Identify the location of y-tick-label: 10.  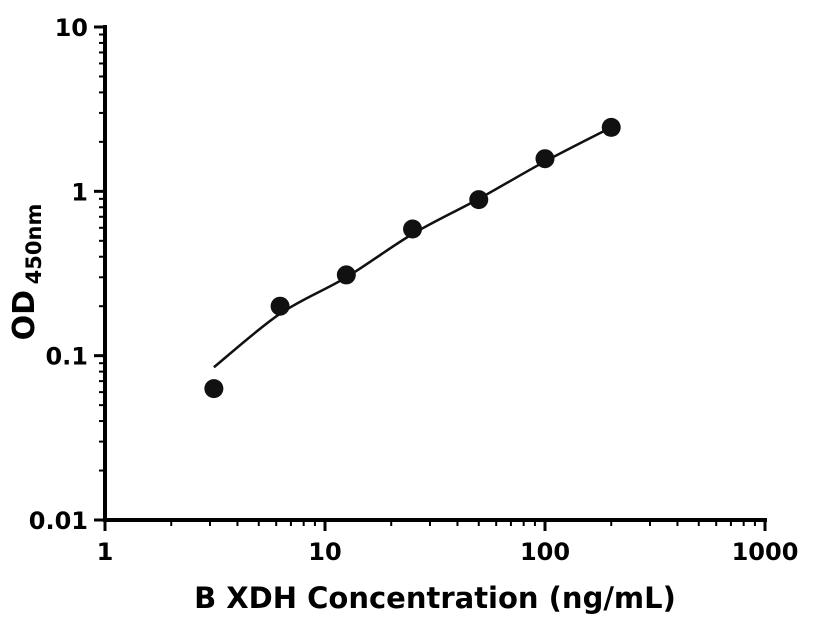
(71, 28).